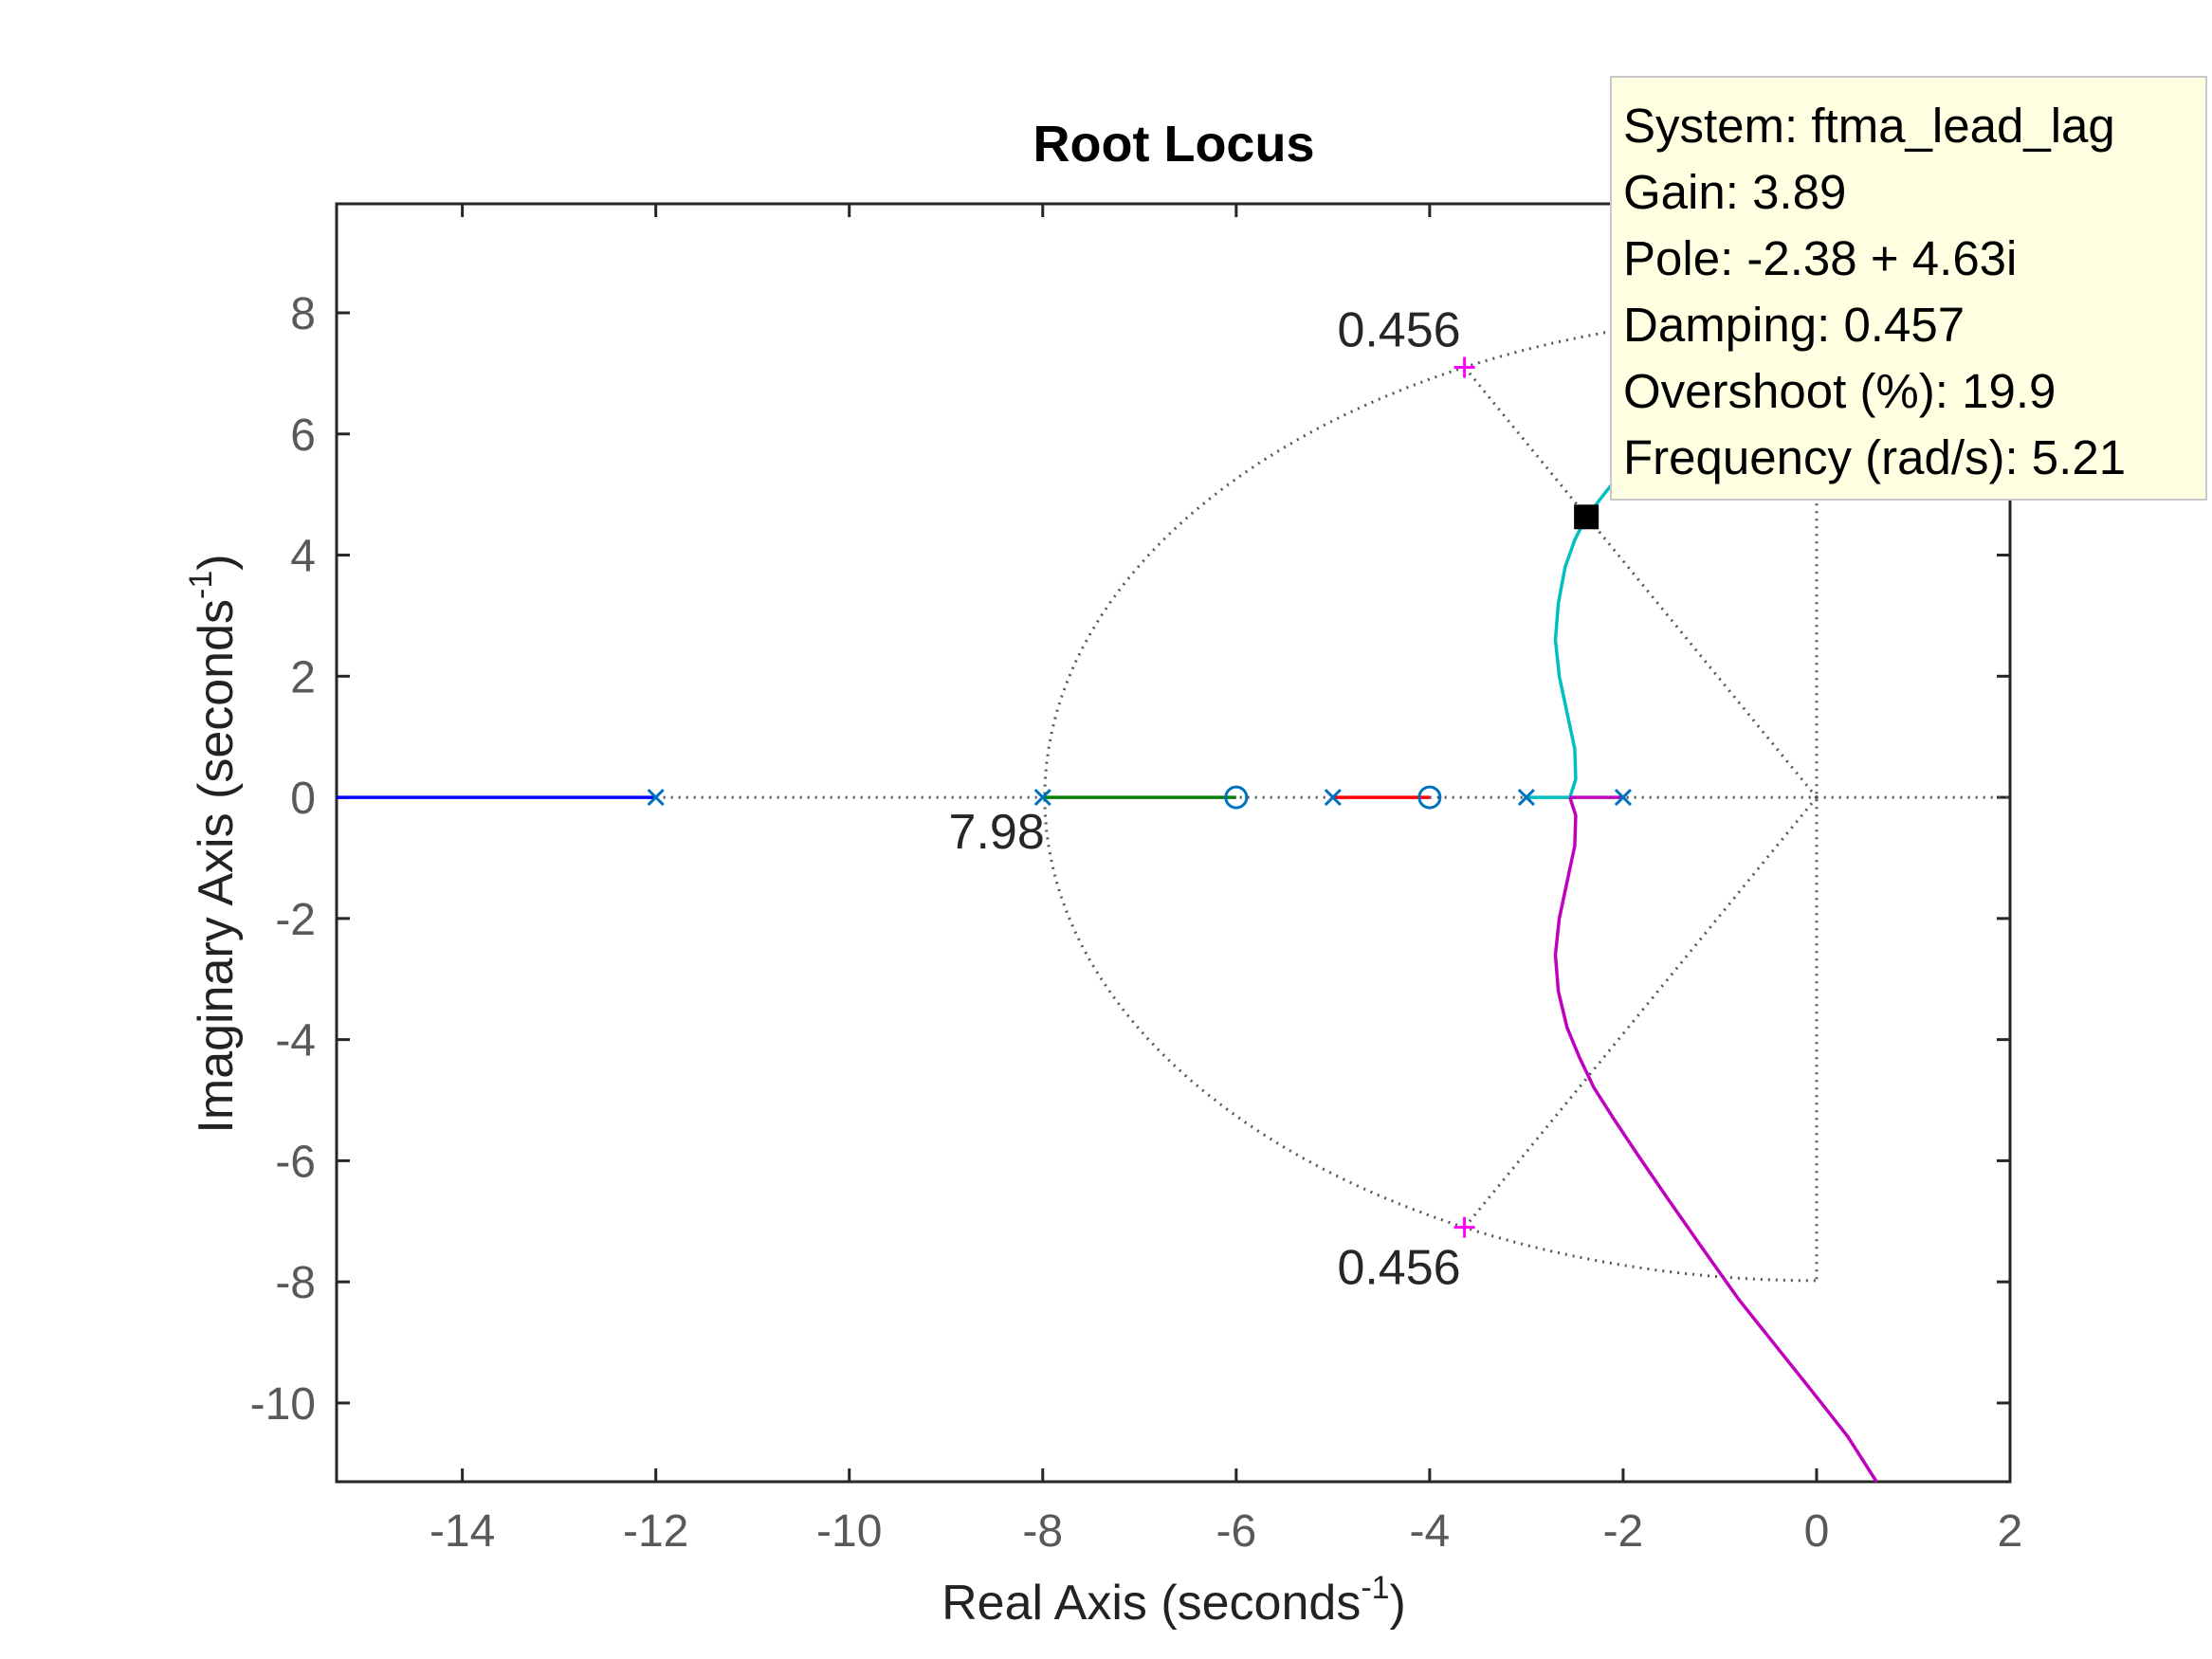  I want to click on x-tick-label: -4, so click(1430, 1531).